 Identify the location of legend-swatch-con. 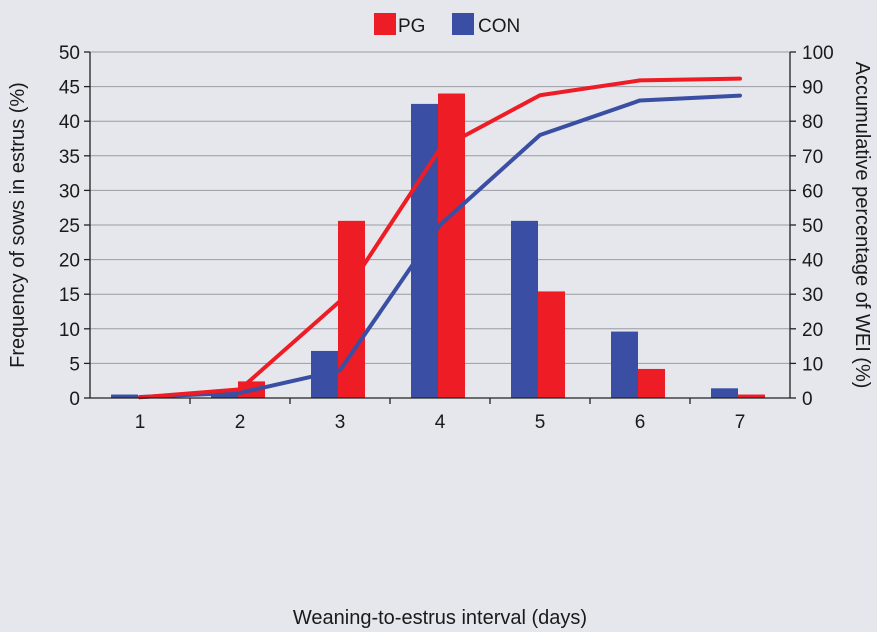
(463, 24).